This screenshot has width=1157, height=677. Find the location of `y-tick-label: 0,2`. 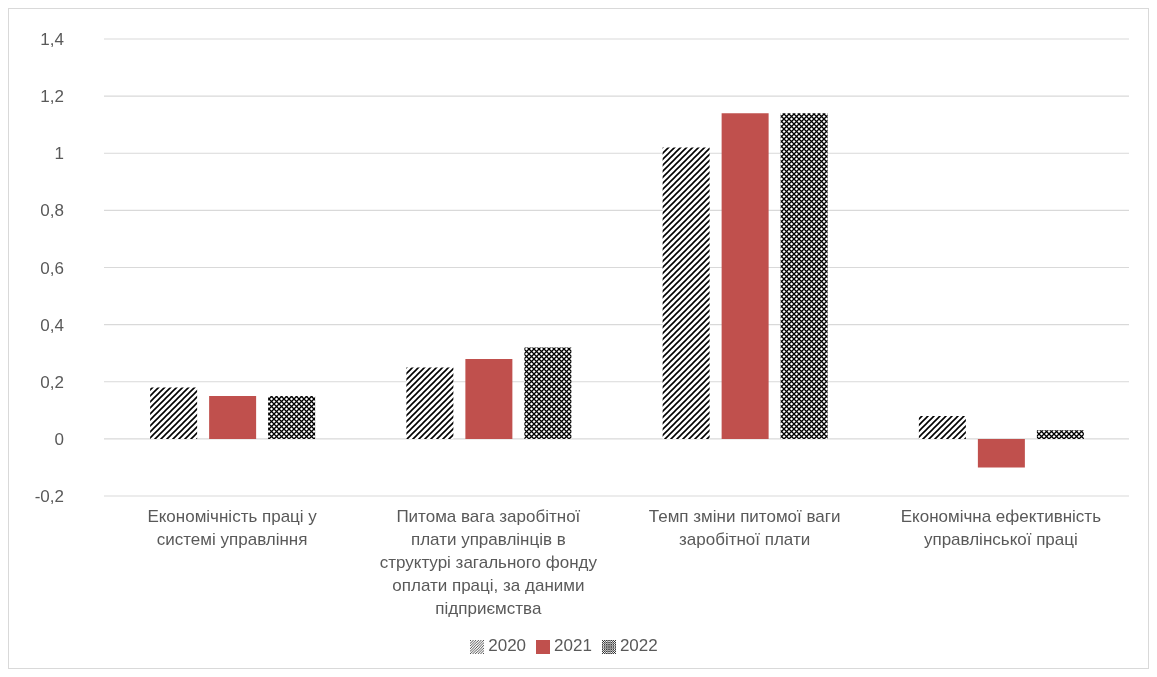

y-tick-label: 0,2 is located at coordinates (52, 382).